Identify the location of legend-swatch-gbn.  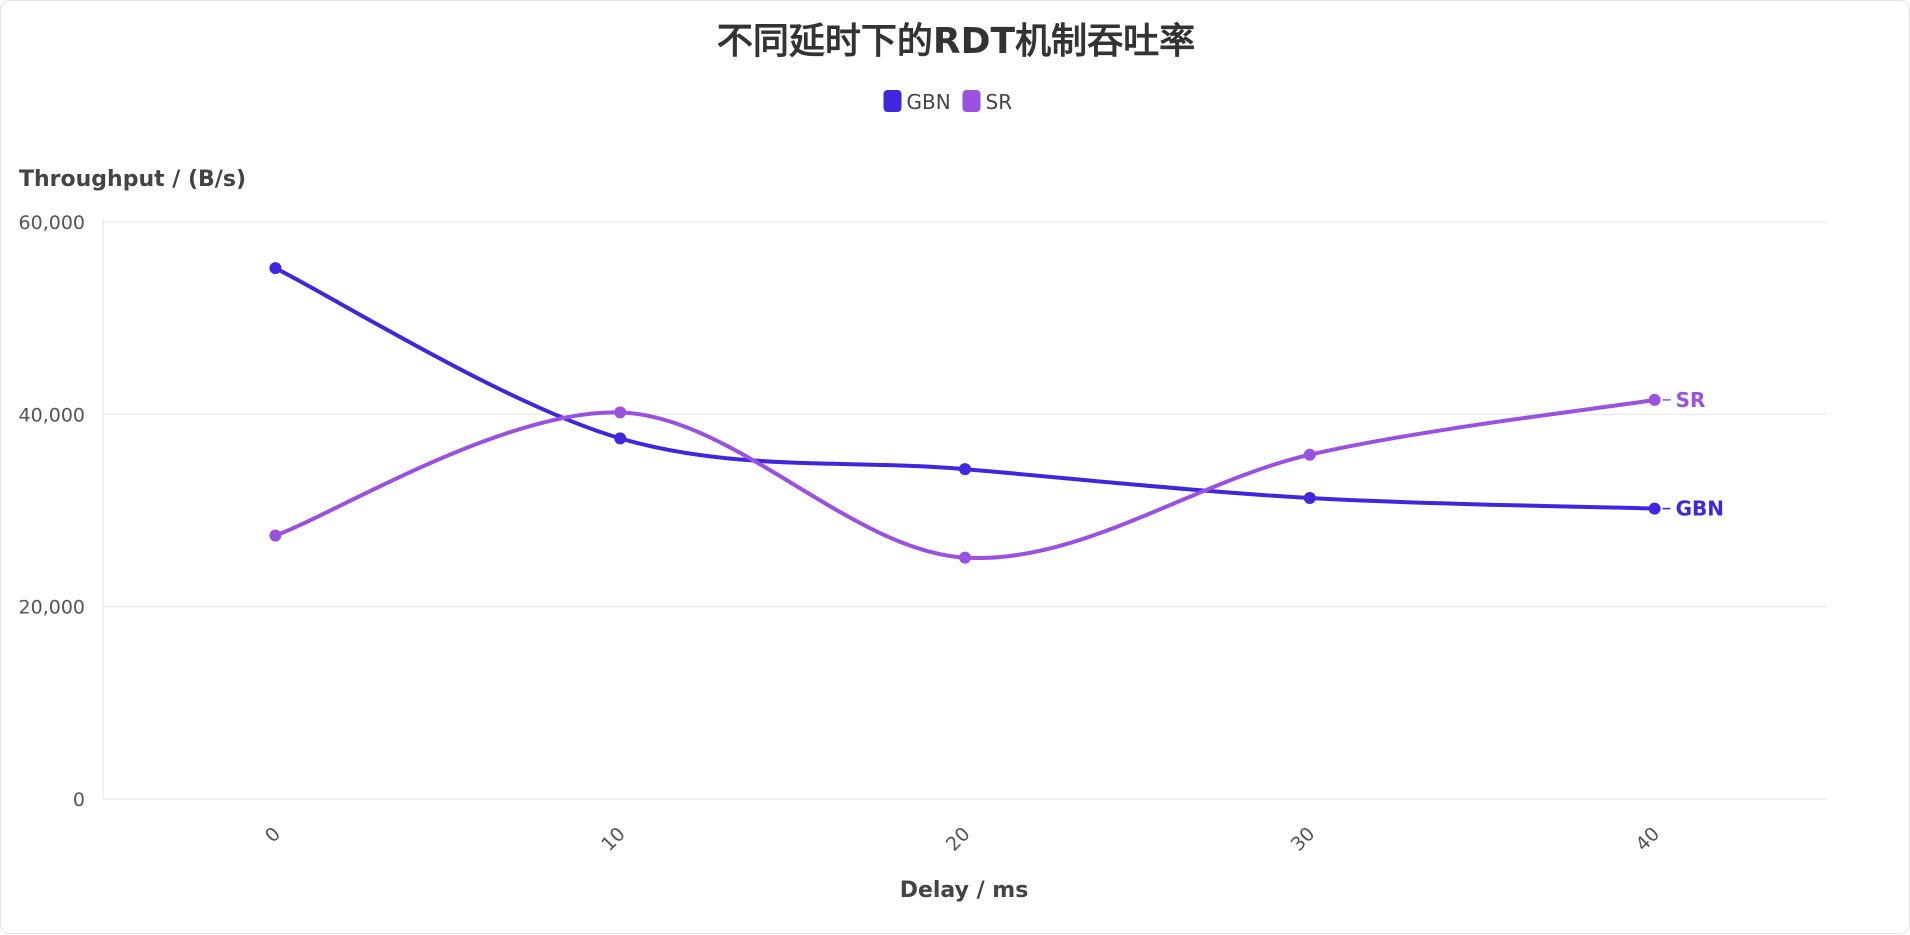
(892, 101).